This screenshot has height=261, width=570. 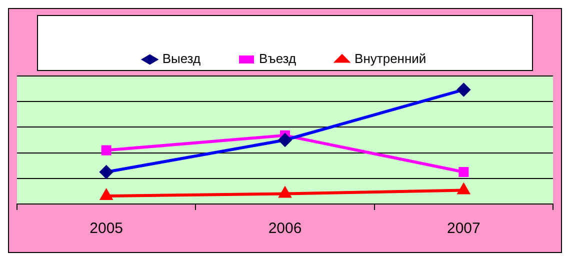 What do you see at coordinates (277, 58) in the screenshot?
I see `legend-label: Въезд` at bounding box center [277, 58].